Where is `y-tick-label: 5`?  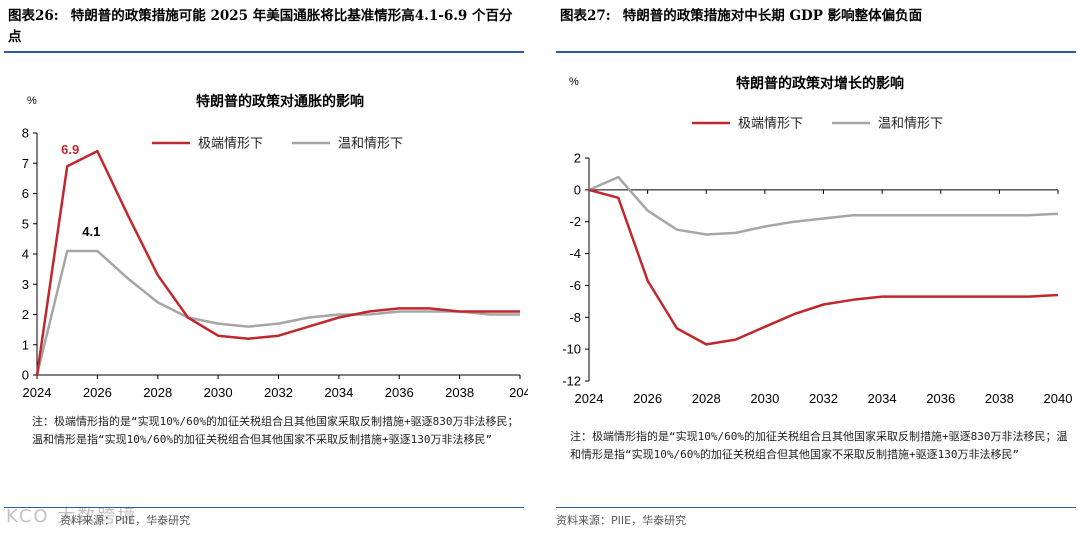
y-tick-label: 5 is located at coordinates (25, 223).